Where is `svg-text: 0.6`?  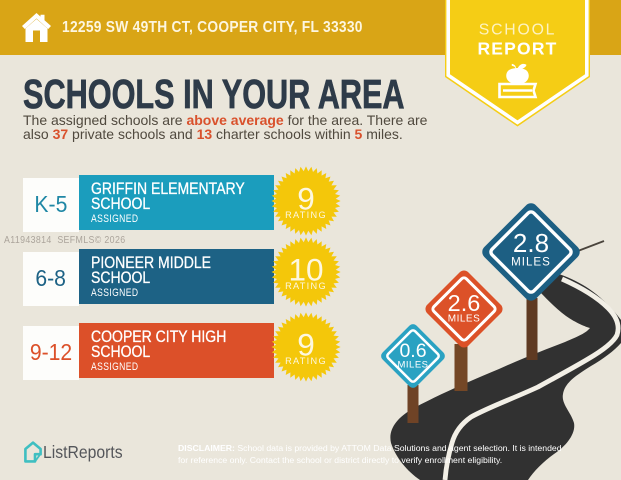
svg-text: 0.6 is located at coordinates (412, 351).